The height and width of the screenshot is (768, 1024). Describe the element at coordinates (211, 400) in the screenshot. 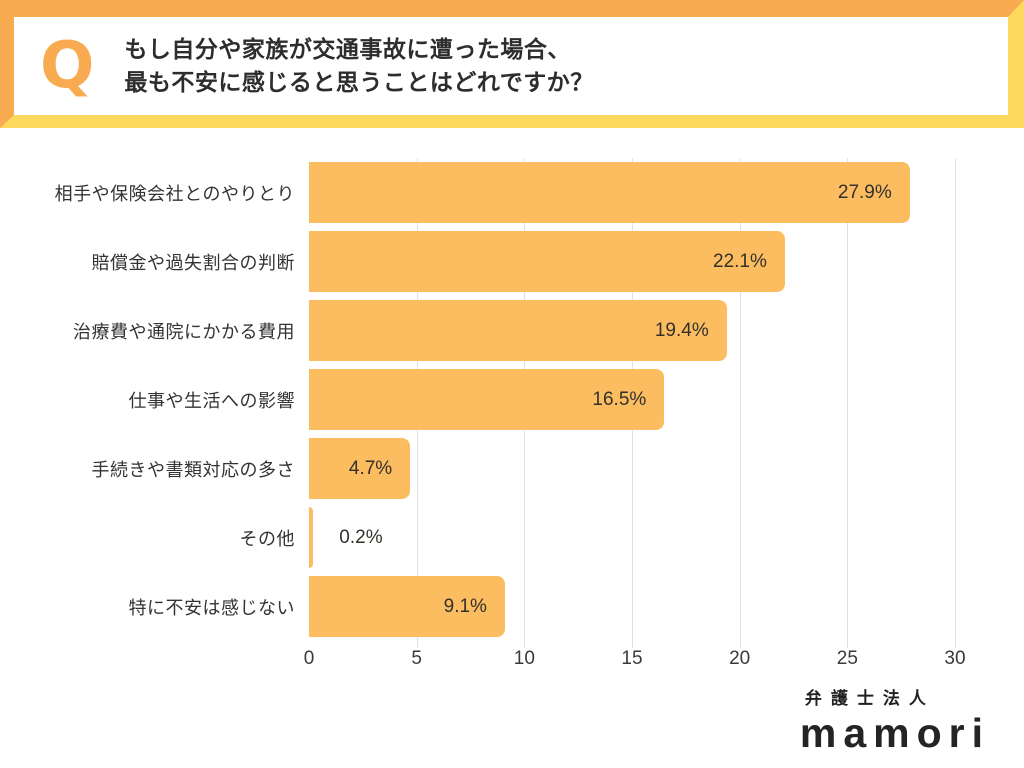

I see `category-label: 仕事や生活への影響` at that location.